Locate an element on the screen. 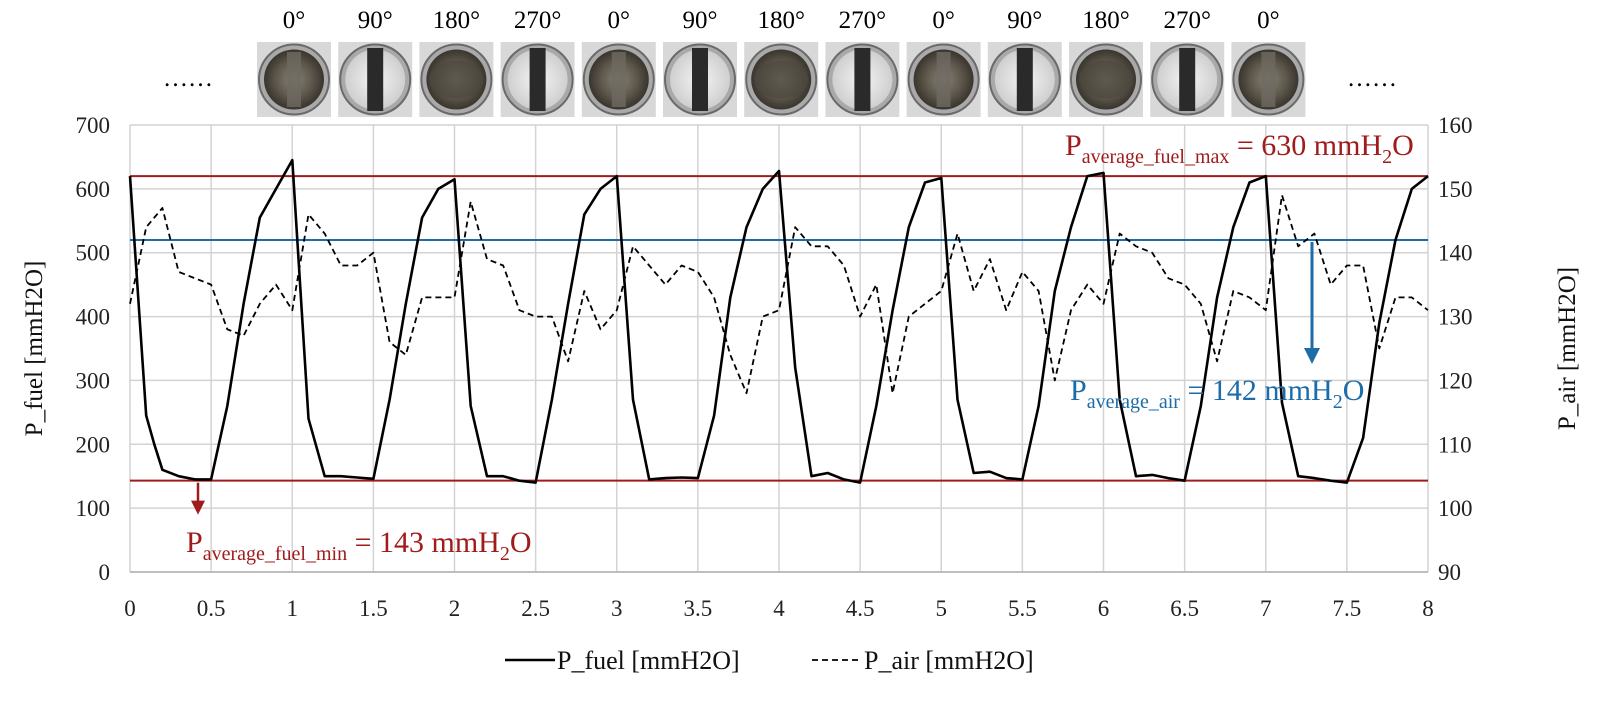  annotation-fuel-max: Paverage_fuel_max = 630 mmH2O is located at coordinates (1239, 148).